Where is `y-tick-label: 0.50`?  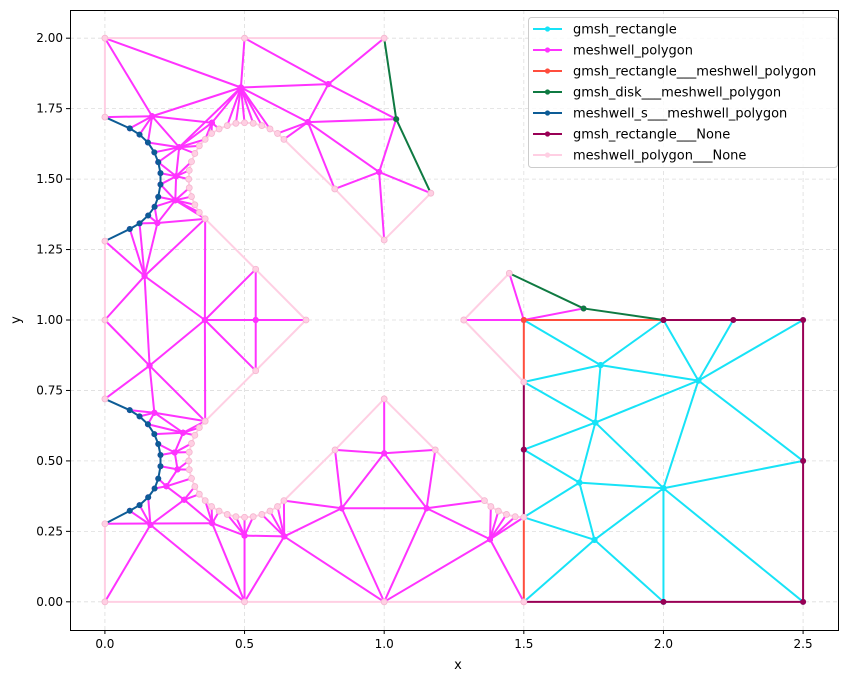 y-tick-label: 0.50 is located at coordinates (49, 461).